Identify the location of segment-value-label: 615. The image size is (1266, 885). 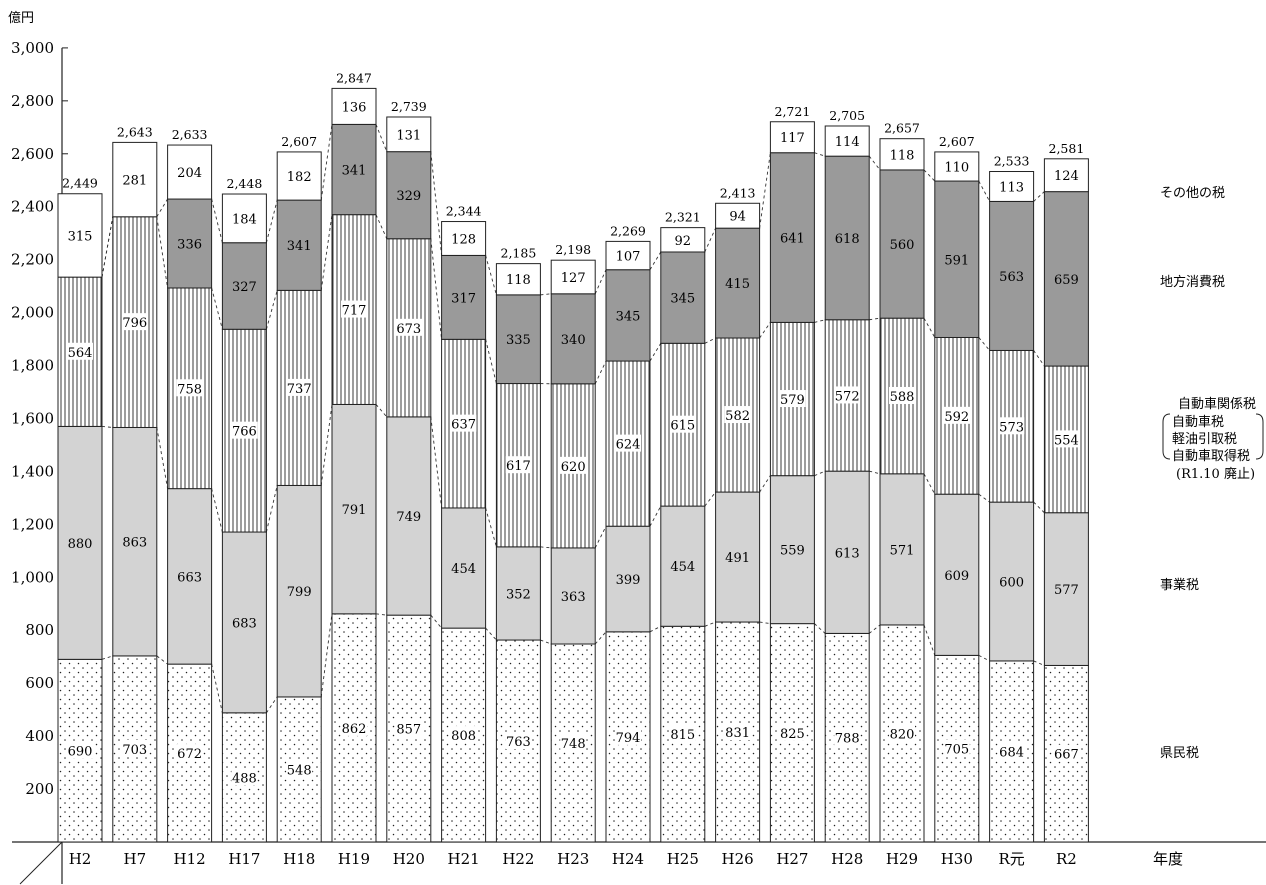
(682, 426).